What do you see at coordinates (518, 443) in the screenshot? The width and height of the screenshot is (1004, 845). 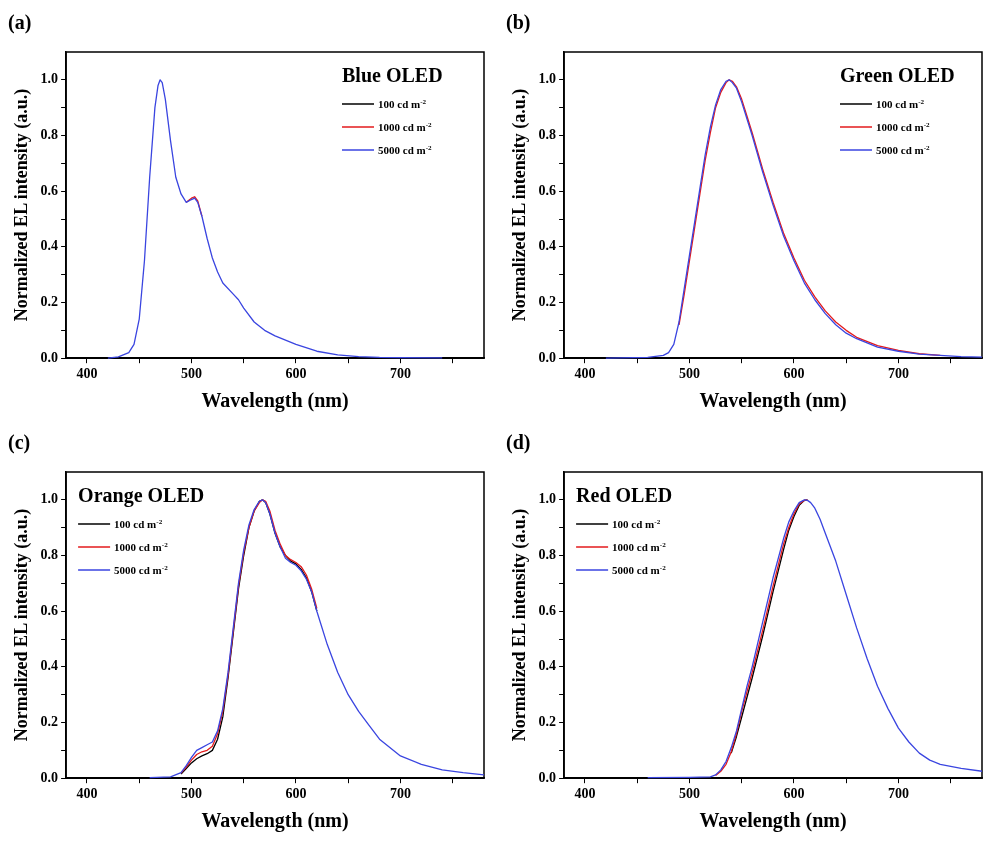 I see `chart-title: (d)` at bounding box center [518, 443].